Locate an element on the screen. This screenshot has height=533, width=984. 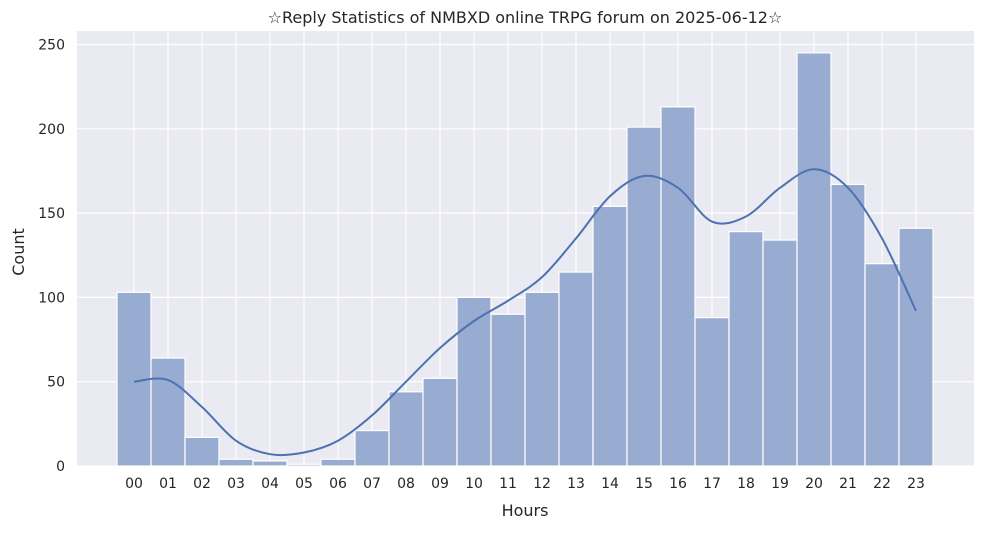
y-tick-labels: 0 50 100 150 200 250 is located at coordinates (51, 256).